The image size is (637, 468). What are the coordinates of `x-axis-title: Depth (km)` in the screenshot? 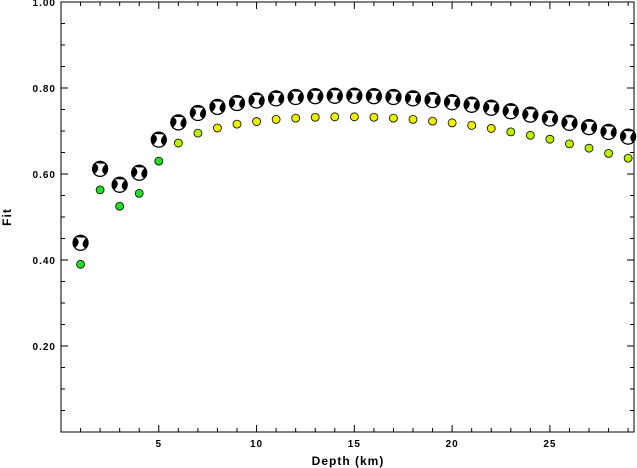 It's located at (348, 461).